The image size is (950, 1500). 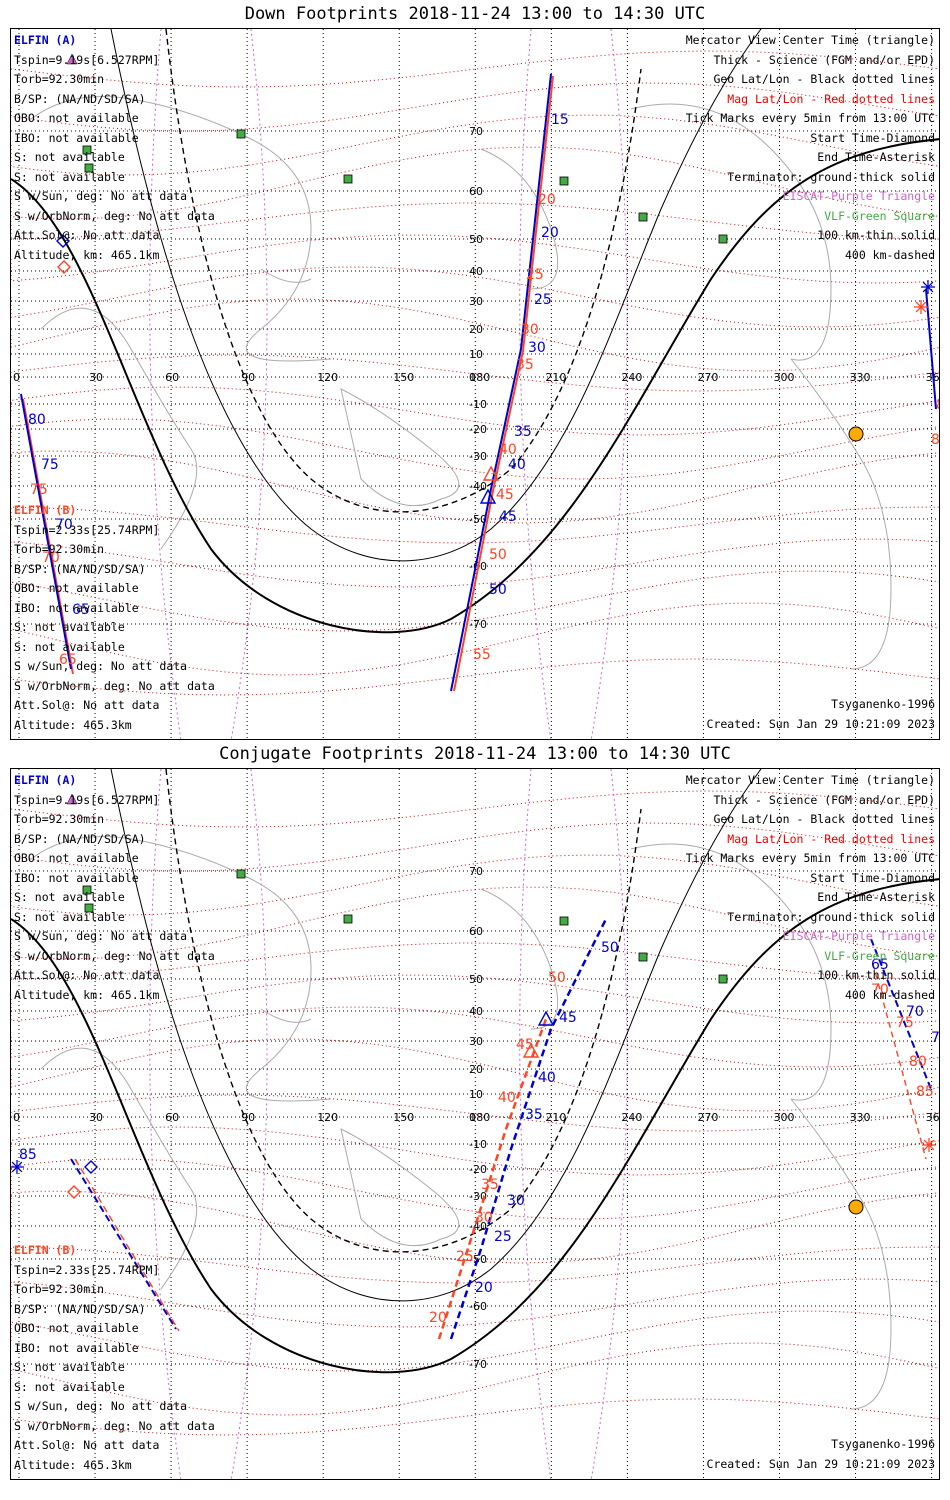 I want to click on elfin-a-tick-label: 40, so click(x=517, y=465).